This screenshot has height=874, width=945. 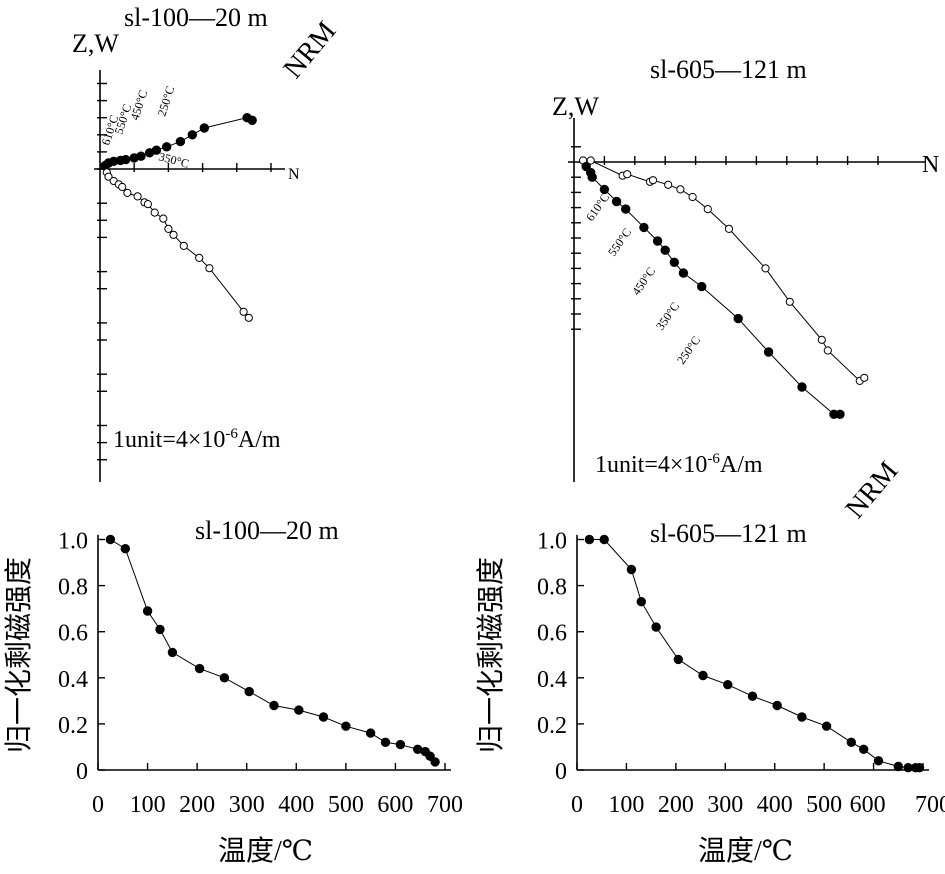 I want to click on step-label: 610°C, so click(x=597, y=206).